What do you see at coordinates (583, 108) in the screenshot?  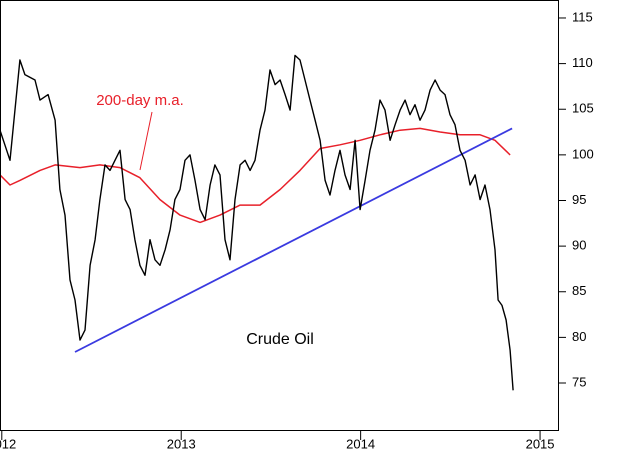 I see `y-tick-label: 105` at bounding box center [583, 108].